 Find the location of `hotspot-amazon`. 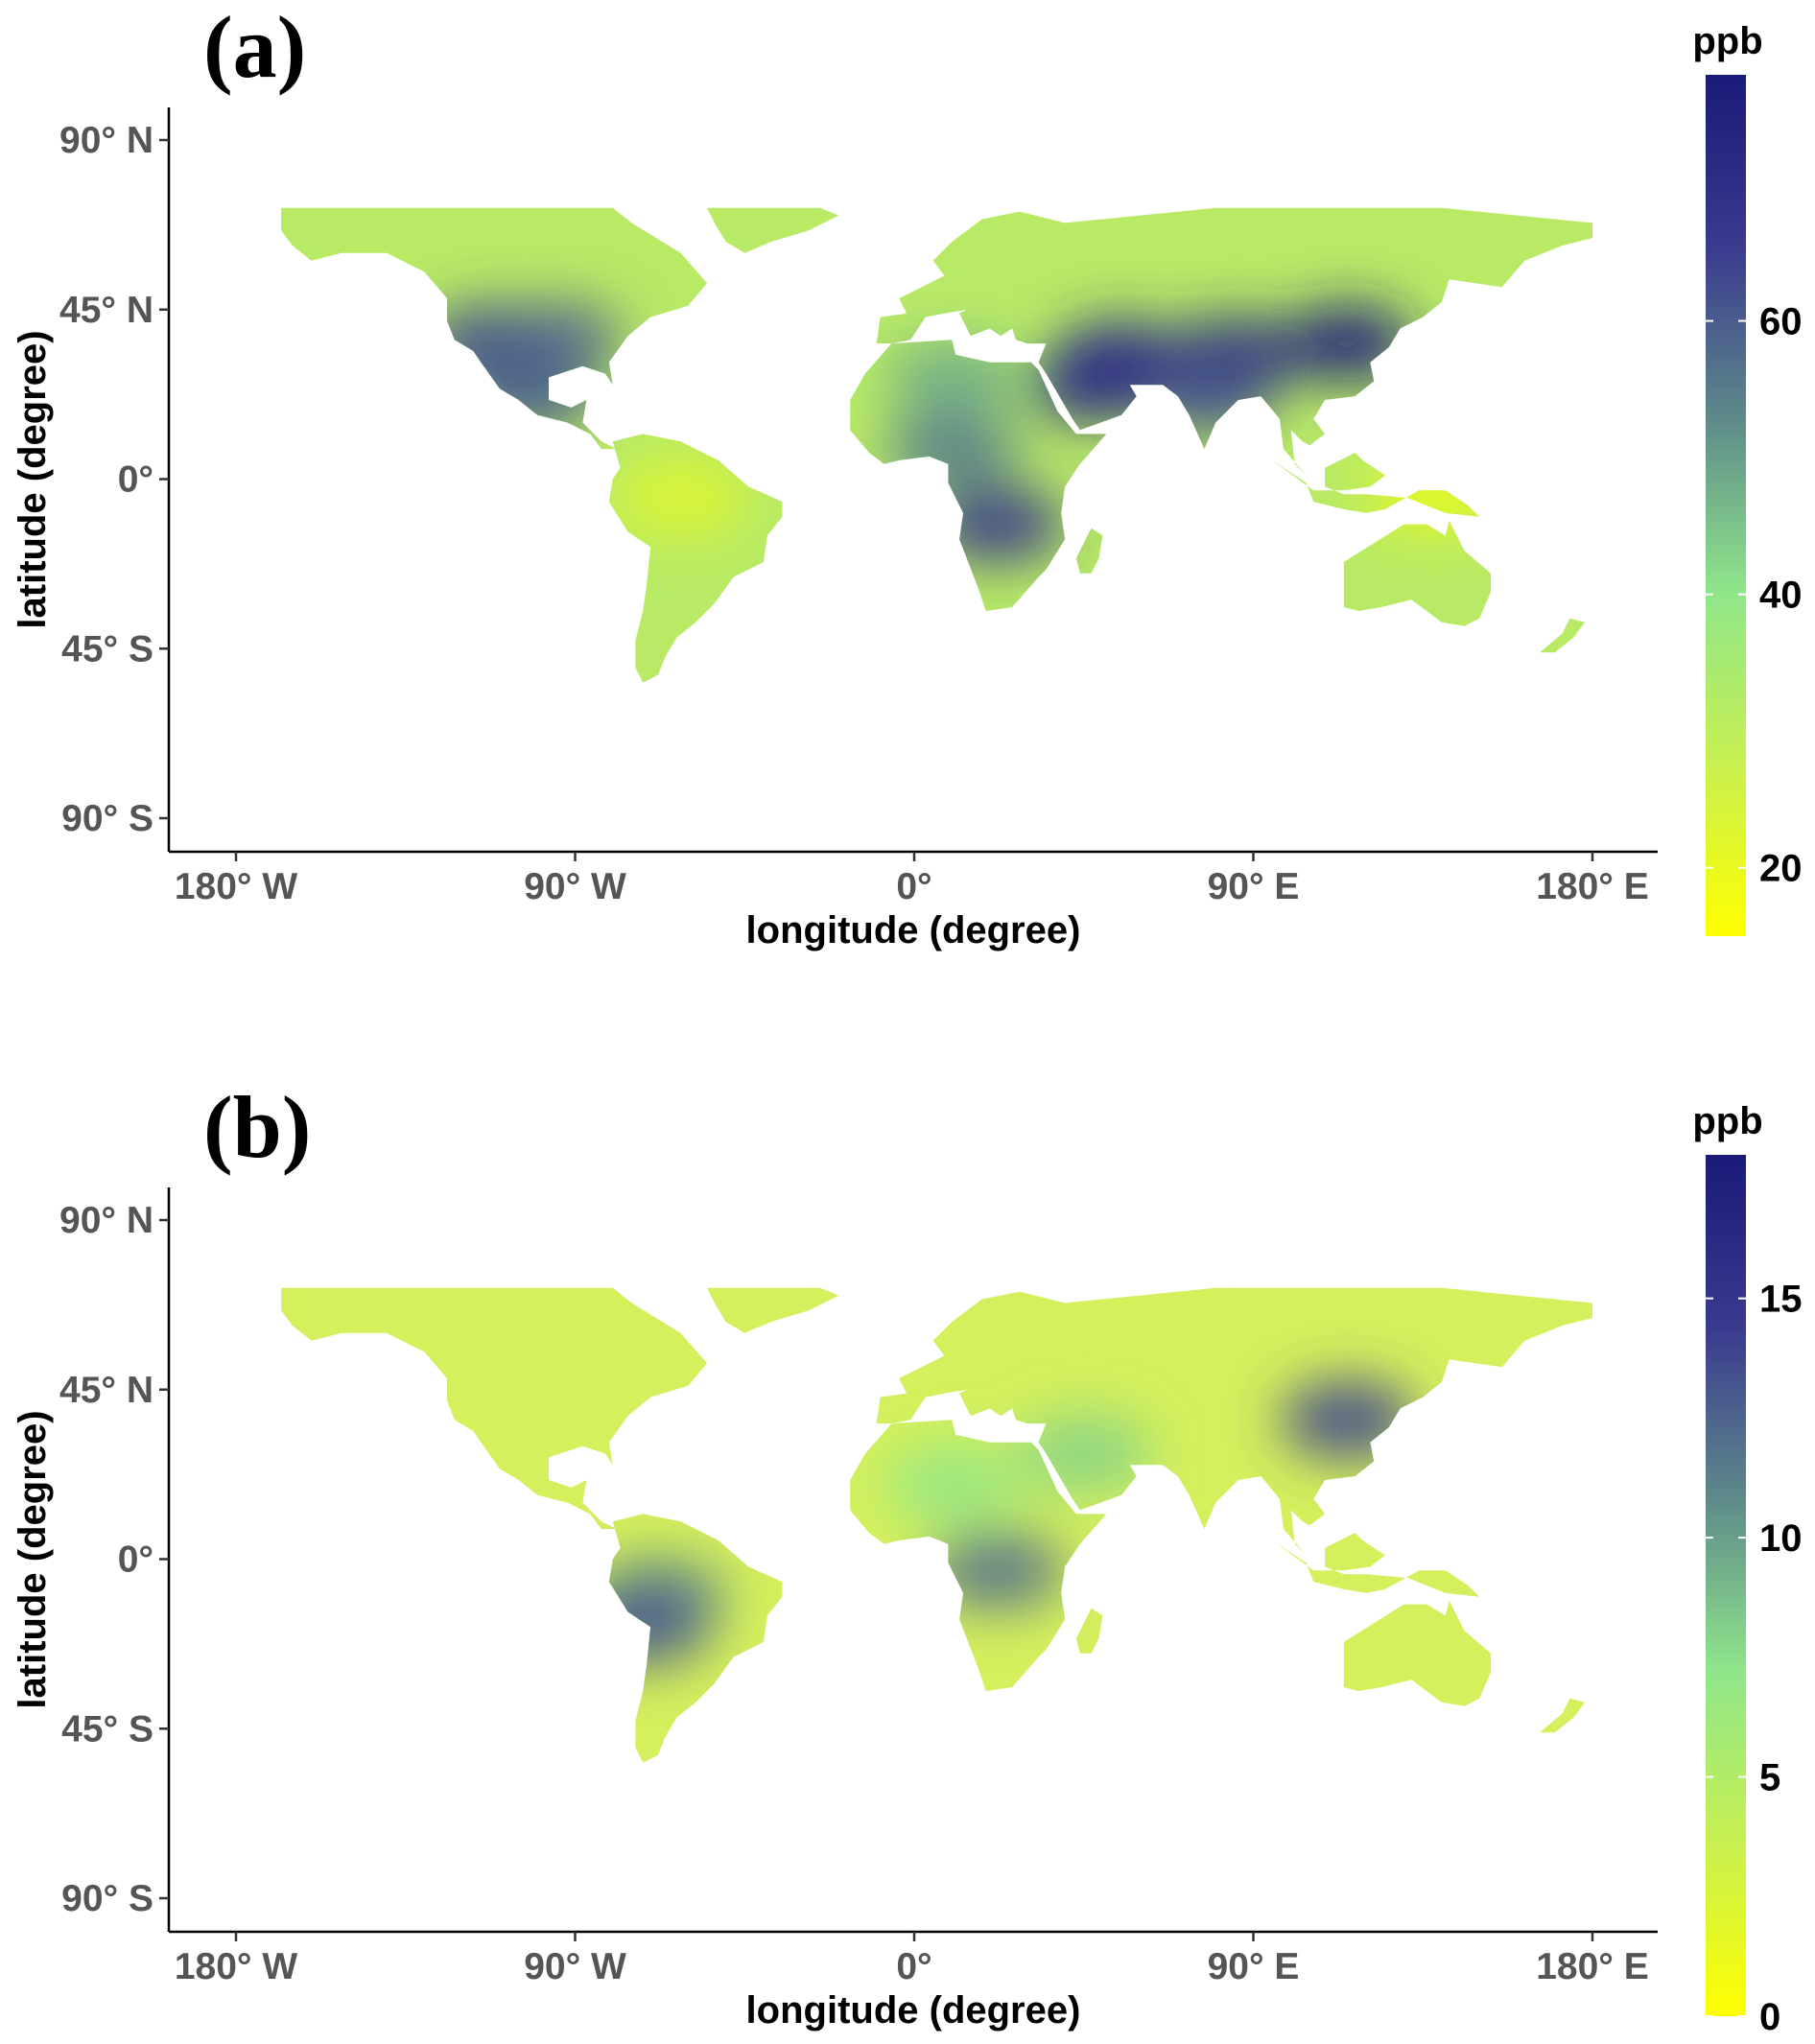

hotspot-amazon is located at coordinates (680, 498).